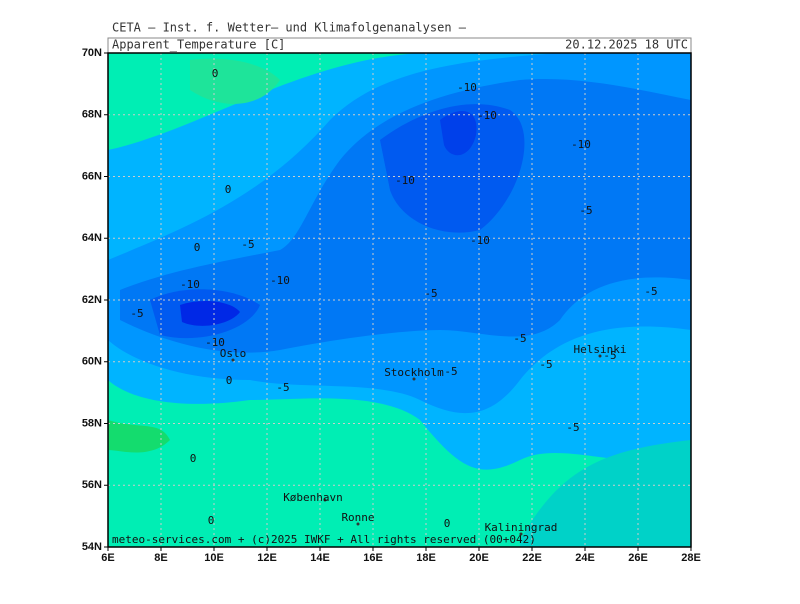 The width and height of the screenshot is (800, 604). Describe the element at coordinates (267, 558) in the screenshot. I see `lon-label: 12E` at that location.